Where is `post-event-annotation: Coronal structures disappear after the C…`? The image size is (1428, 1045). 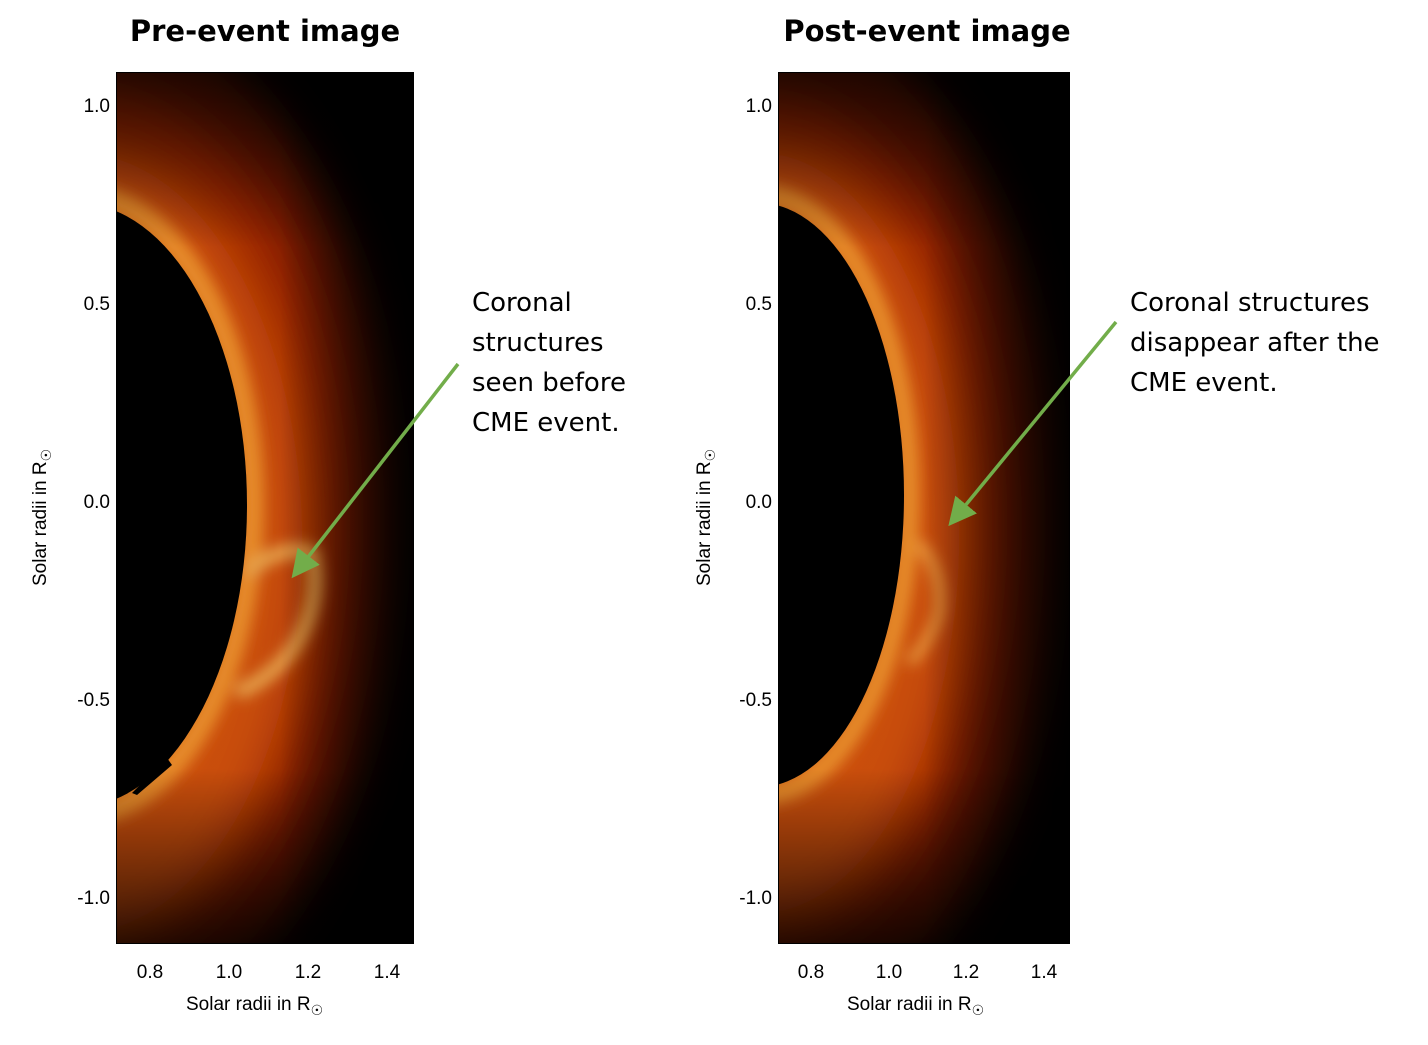 post-event-annotation: Coronal structures disappear after the C… is located at coordinates (1255, 343).